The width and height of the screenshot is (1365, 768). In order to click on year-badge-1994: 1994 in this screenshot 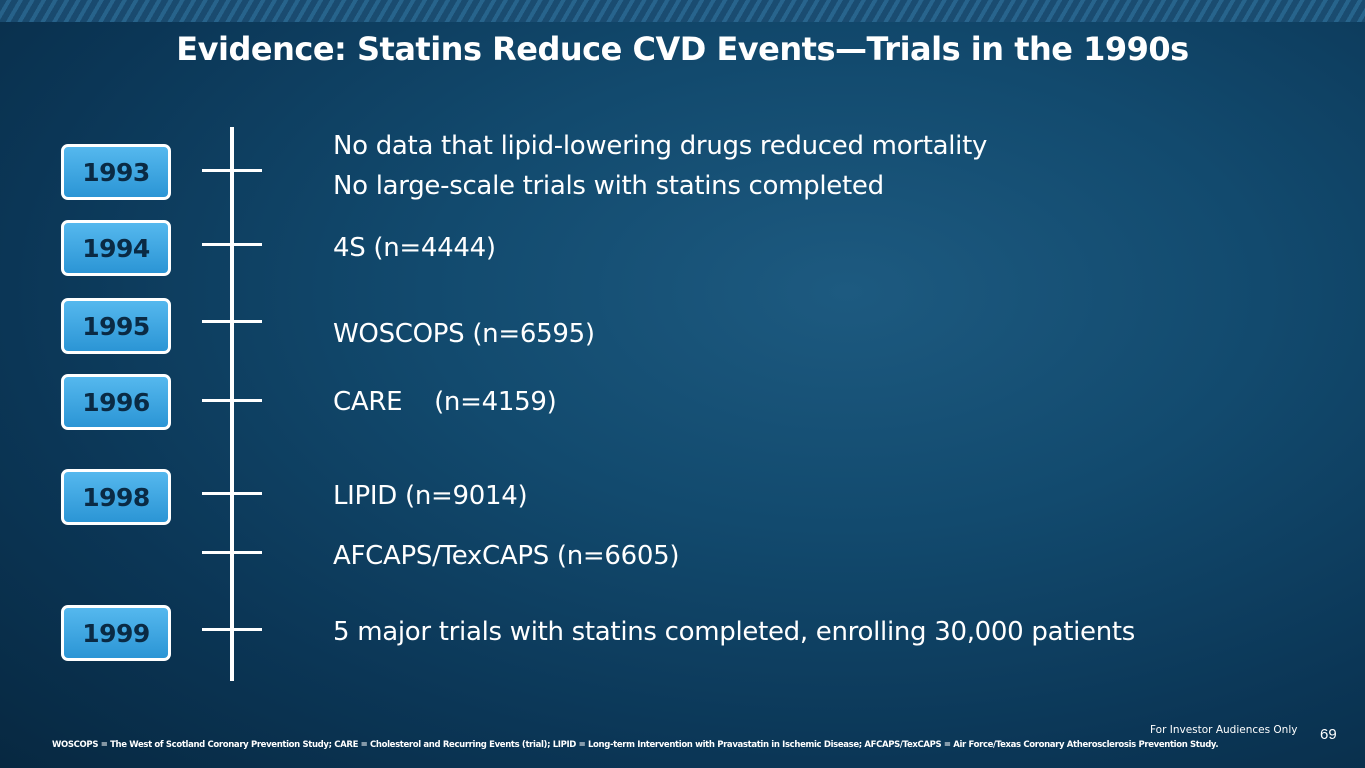, I will do `click(116, 248)`.